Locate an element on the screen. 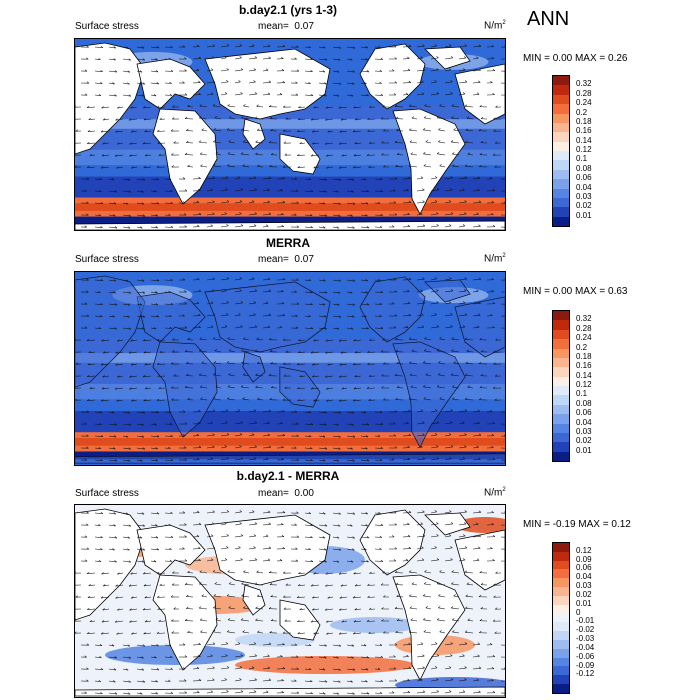 This screenshot has width=700, height=700. panel-3-field-label: Surface stress is located at coordinates (107, 493).